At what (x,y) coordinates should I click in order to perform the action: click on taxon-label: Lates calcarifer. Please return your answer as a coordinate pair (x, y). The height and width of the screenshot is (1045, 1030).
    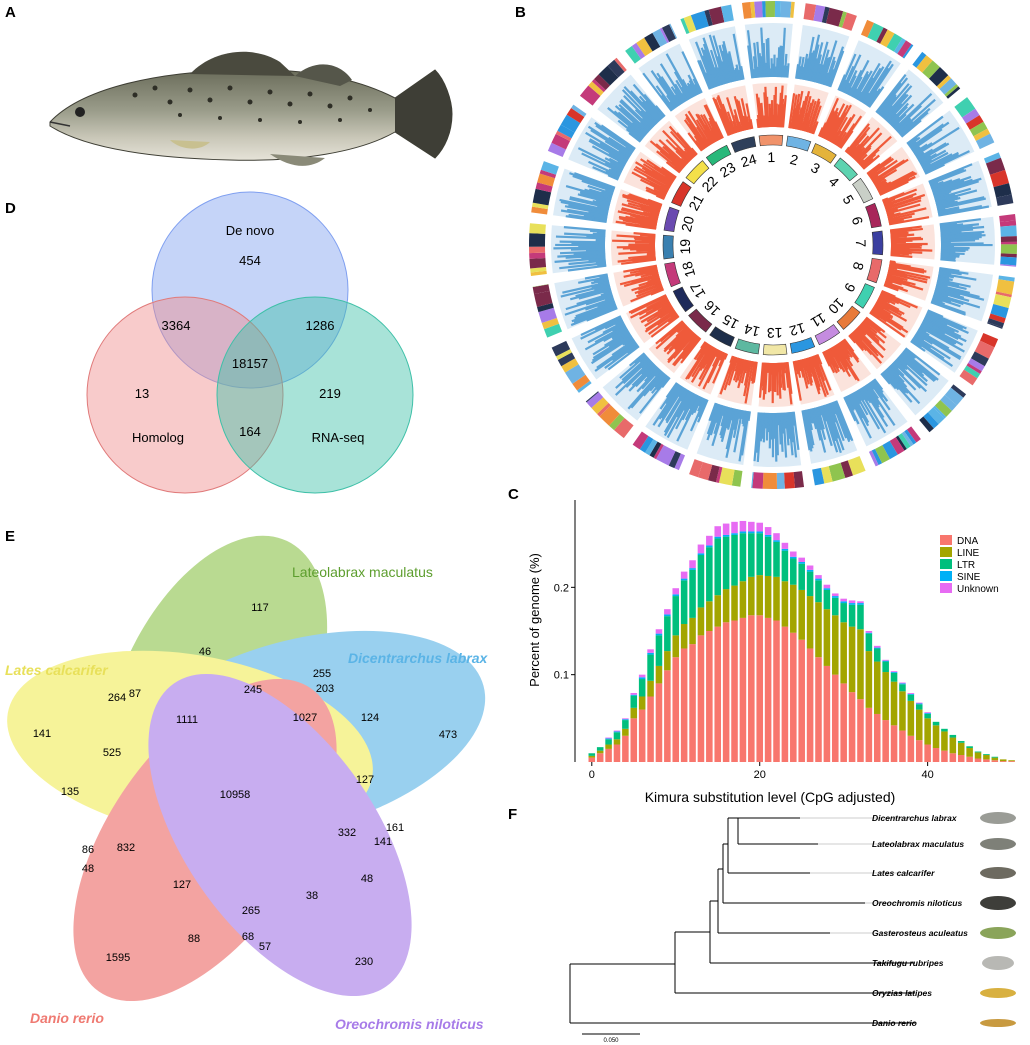
    Looking at the image, I should click on (903, 873).